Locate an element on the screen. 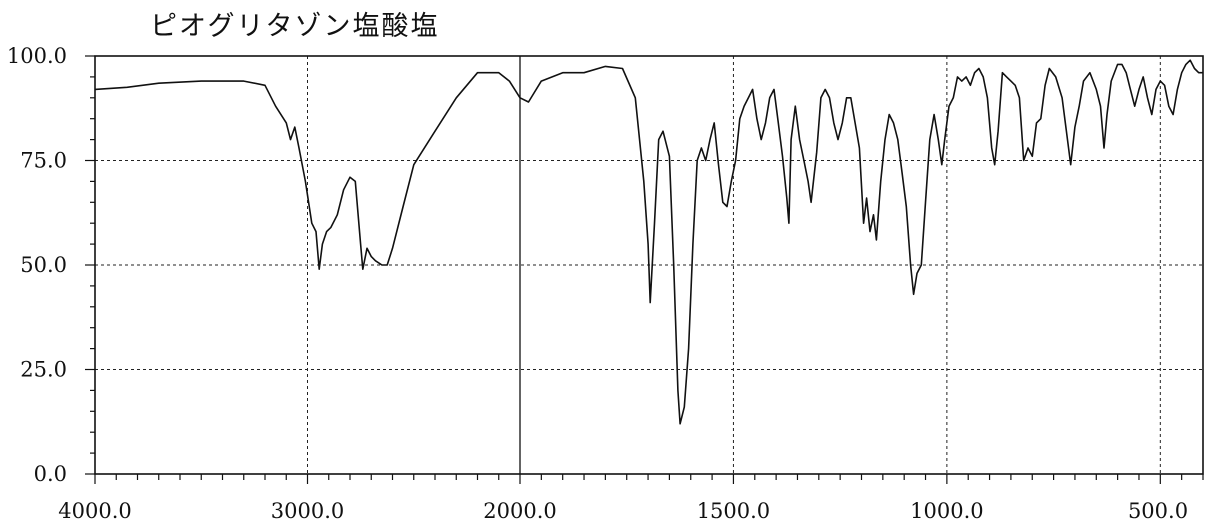 The height and width of the screenshot is (529, 1208). chart-title: ピオグリタゾン塩酸塩 is located at coordinates (295, 26).